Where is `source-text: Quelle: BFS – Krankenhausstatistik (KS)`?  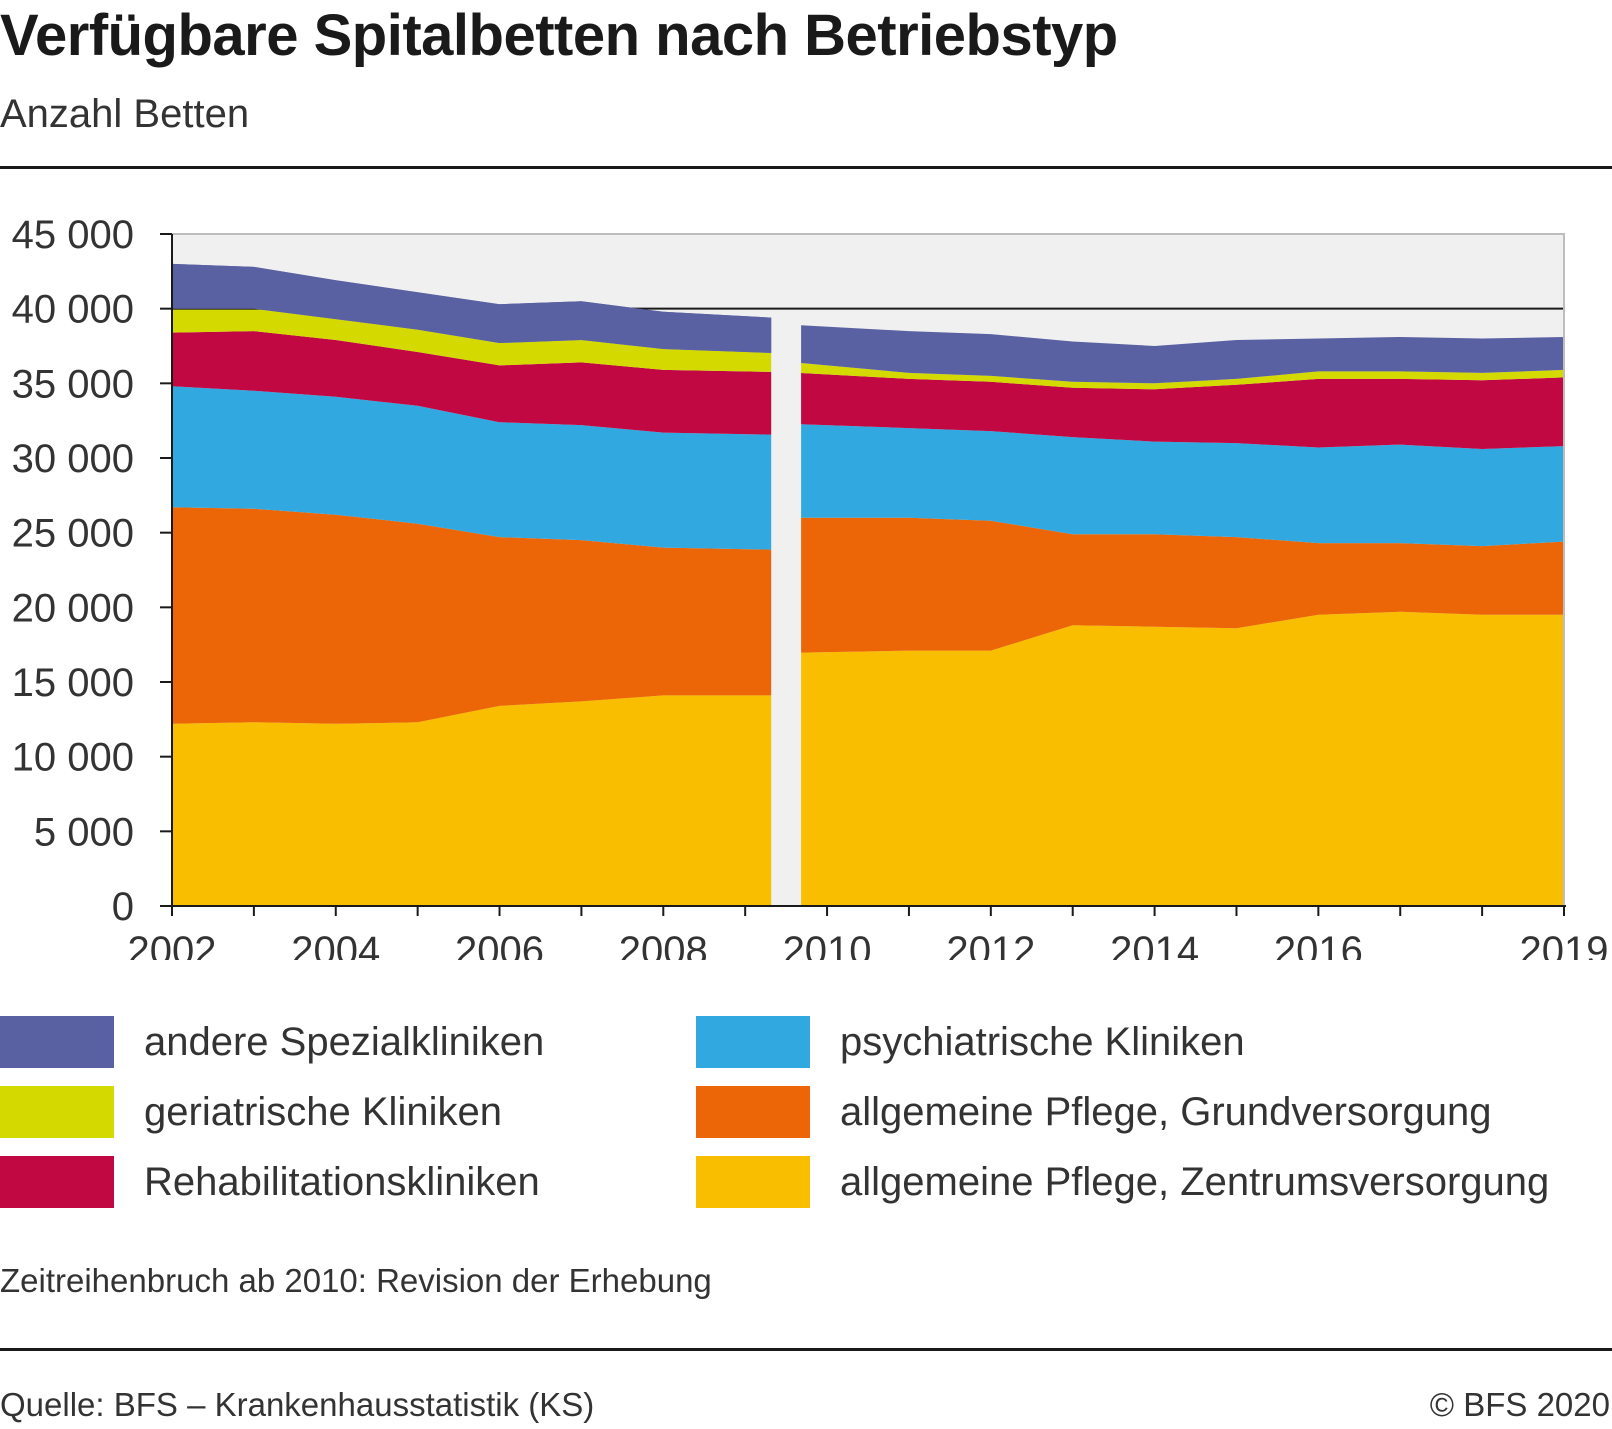 source-text: Quelle: BFS – Krankenhausstatistik (KS) is located at coordinates (297, 1404).